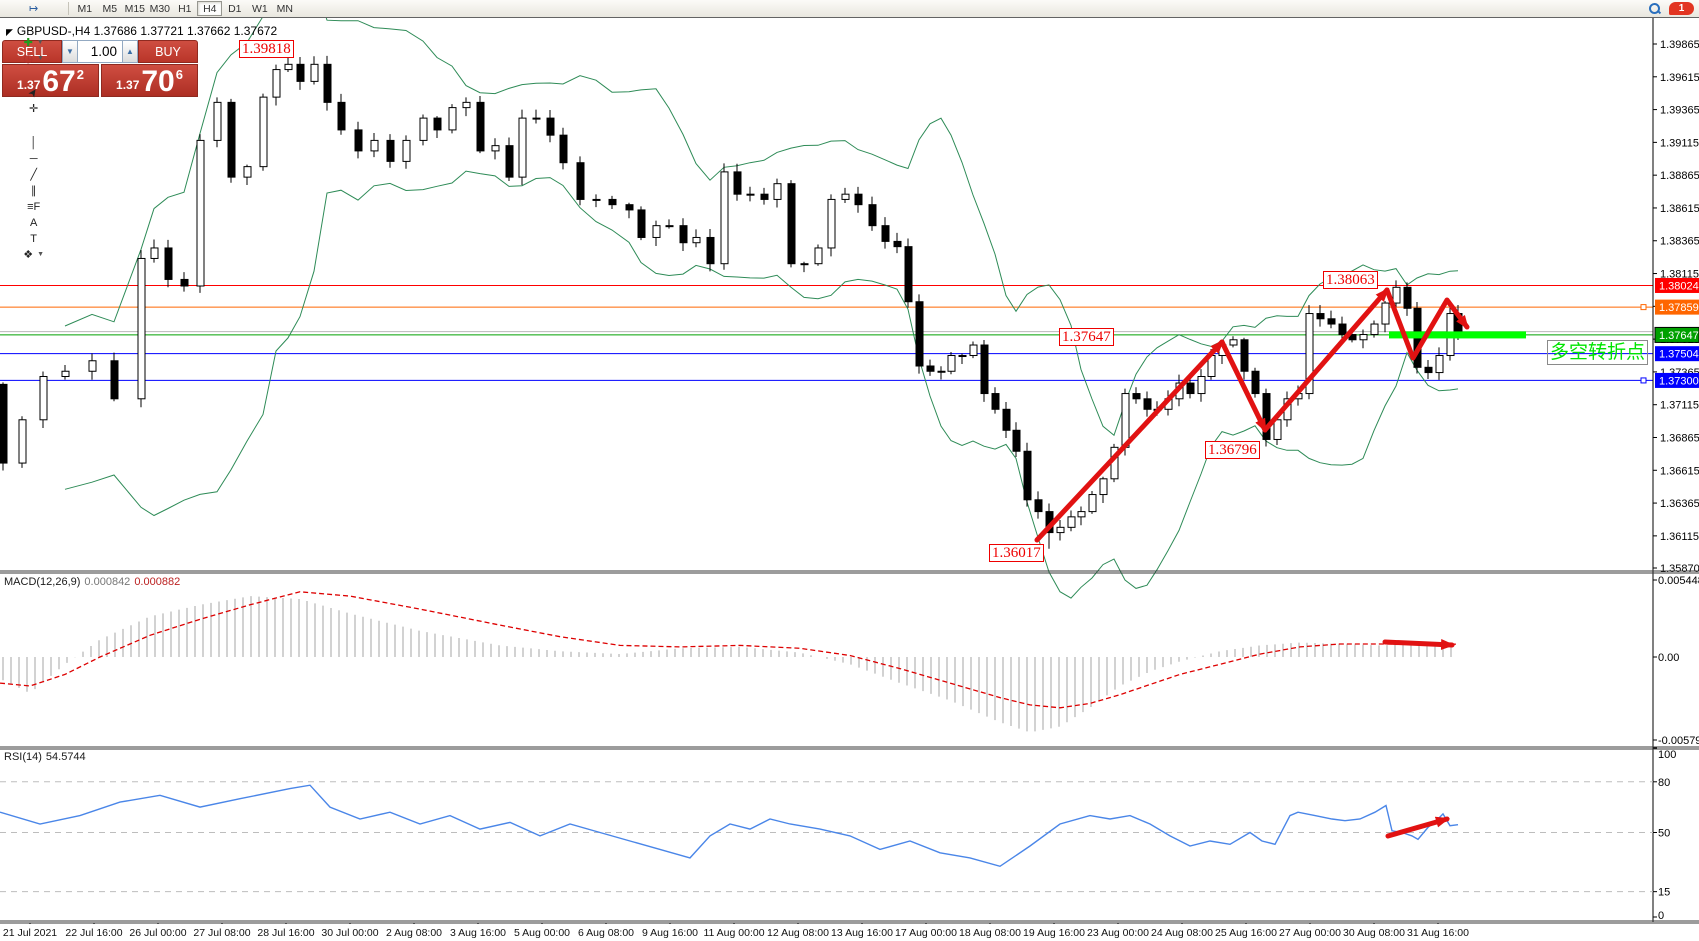 This screenshot has height=941, width=1699. I want to click on time-tick-label: 6 Aug 08:00, so click(606, 933).